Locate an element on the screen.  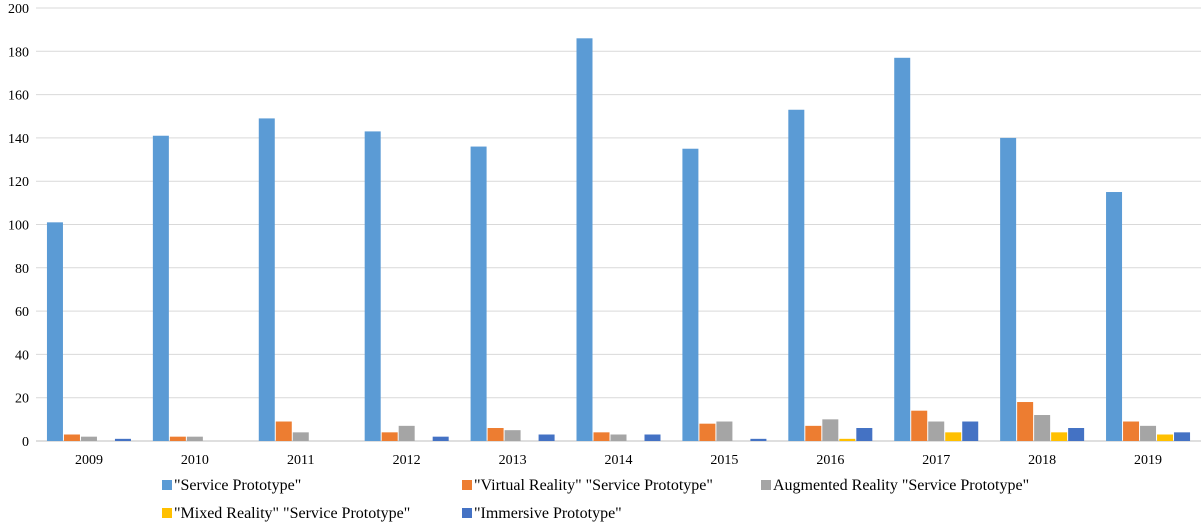
y-tick-label: 160 is located at coordinates (18, 96).